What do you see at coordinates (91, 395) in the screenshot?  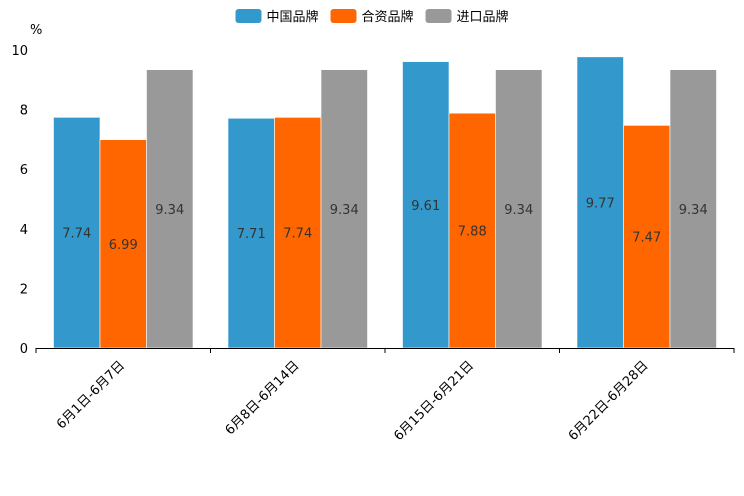 I see `x-tick-label: 6月1日-6月7日` at bounding box center [91, 395].